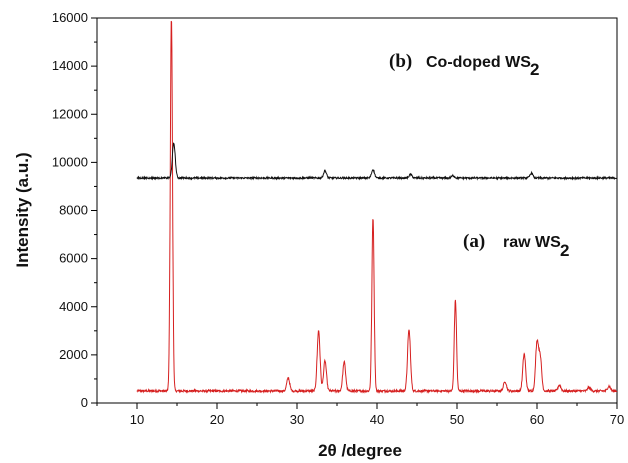 This screenshot has height=463, width=628. I want to click on x-tick-label: 10, so click(137, 419).